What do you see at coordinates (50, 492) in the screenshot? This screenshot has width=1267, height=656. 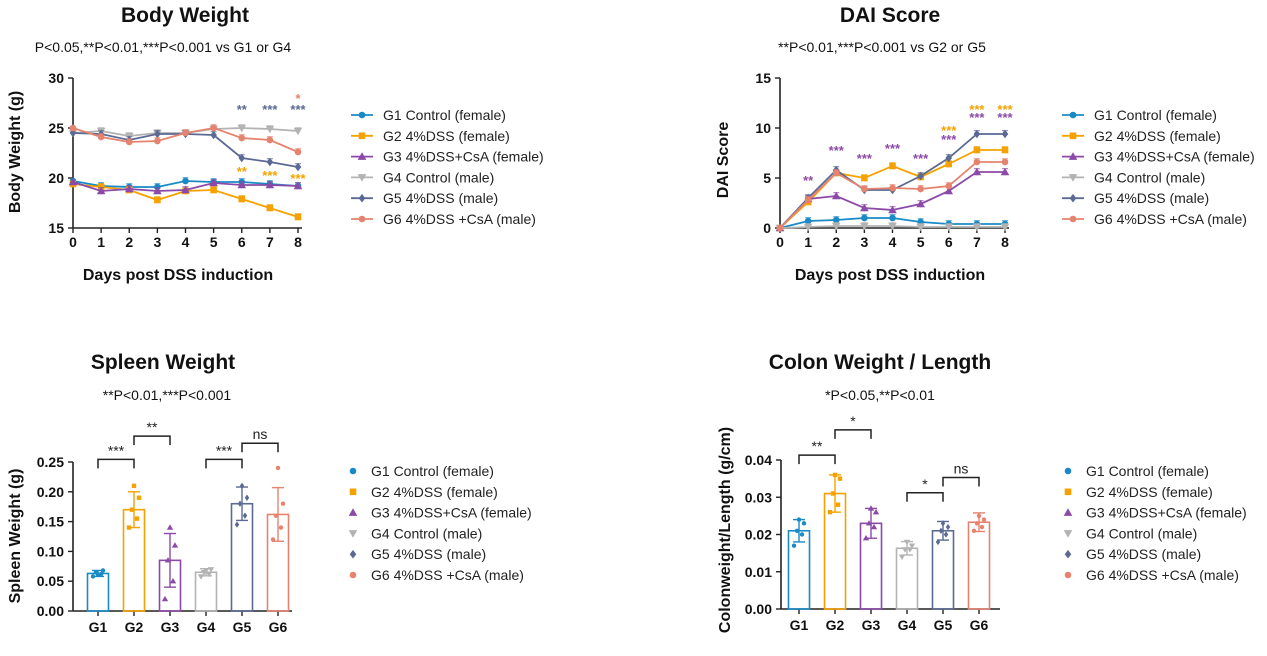 I see `y-tick-label: 0.20` at bounding box center [50, 492].